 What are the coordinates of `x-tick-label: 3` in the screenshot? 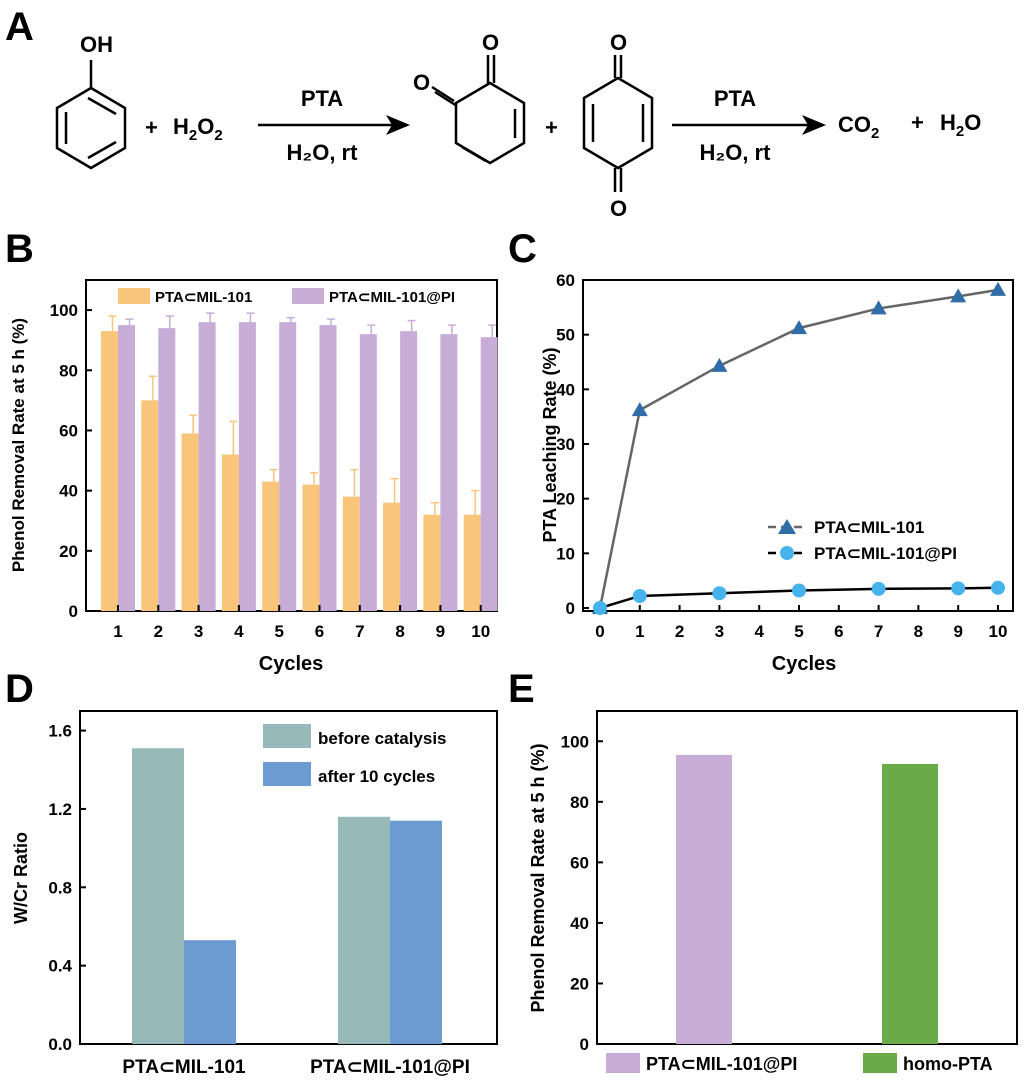 It's located at (719, 631).